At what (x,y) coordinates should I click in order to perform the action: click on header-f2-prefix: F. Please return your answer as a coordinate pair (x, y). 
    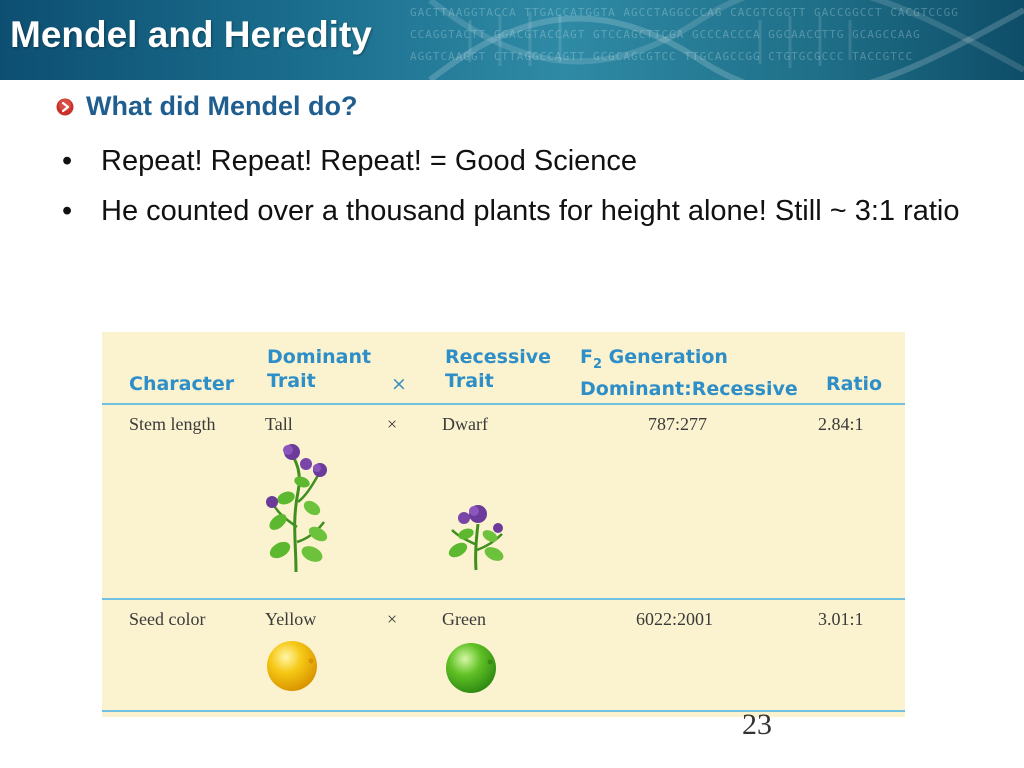
    Looking at the image, I should click on (586, 357).